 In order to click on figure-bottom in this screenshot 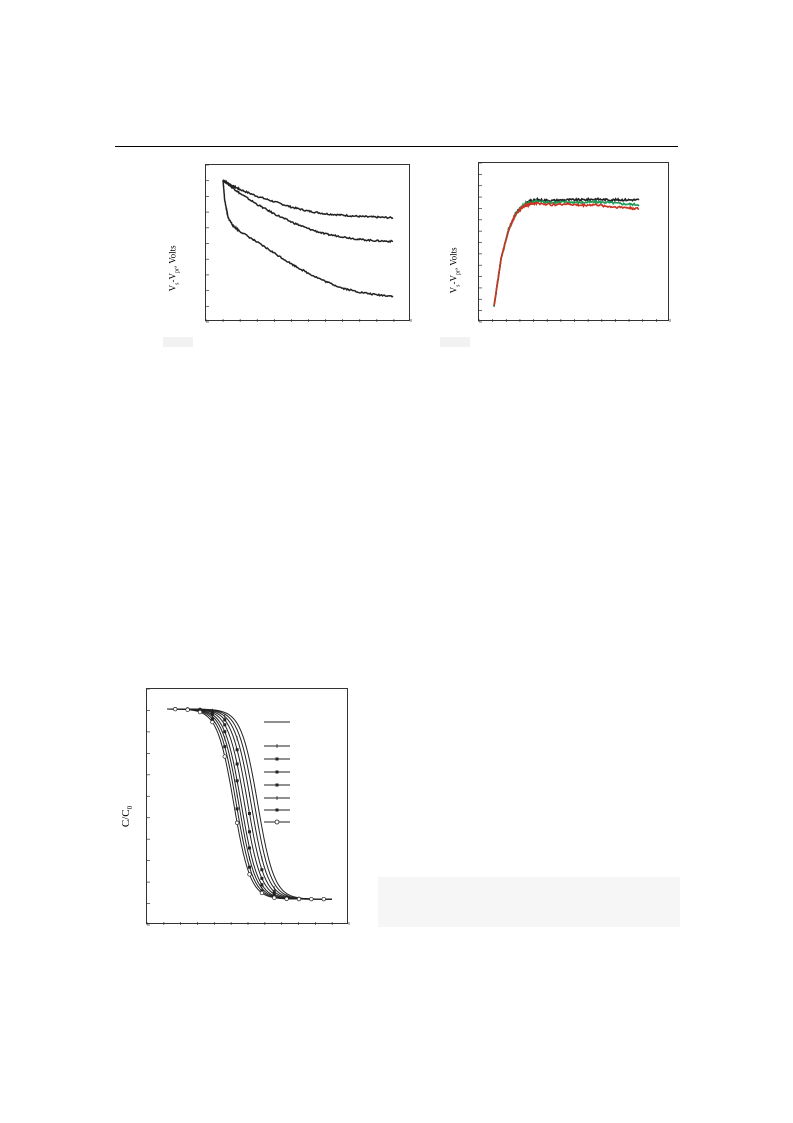, I will do `click(248, 807)`.